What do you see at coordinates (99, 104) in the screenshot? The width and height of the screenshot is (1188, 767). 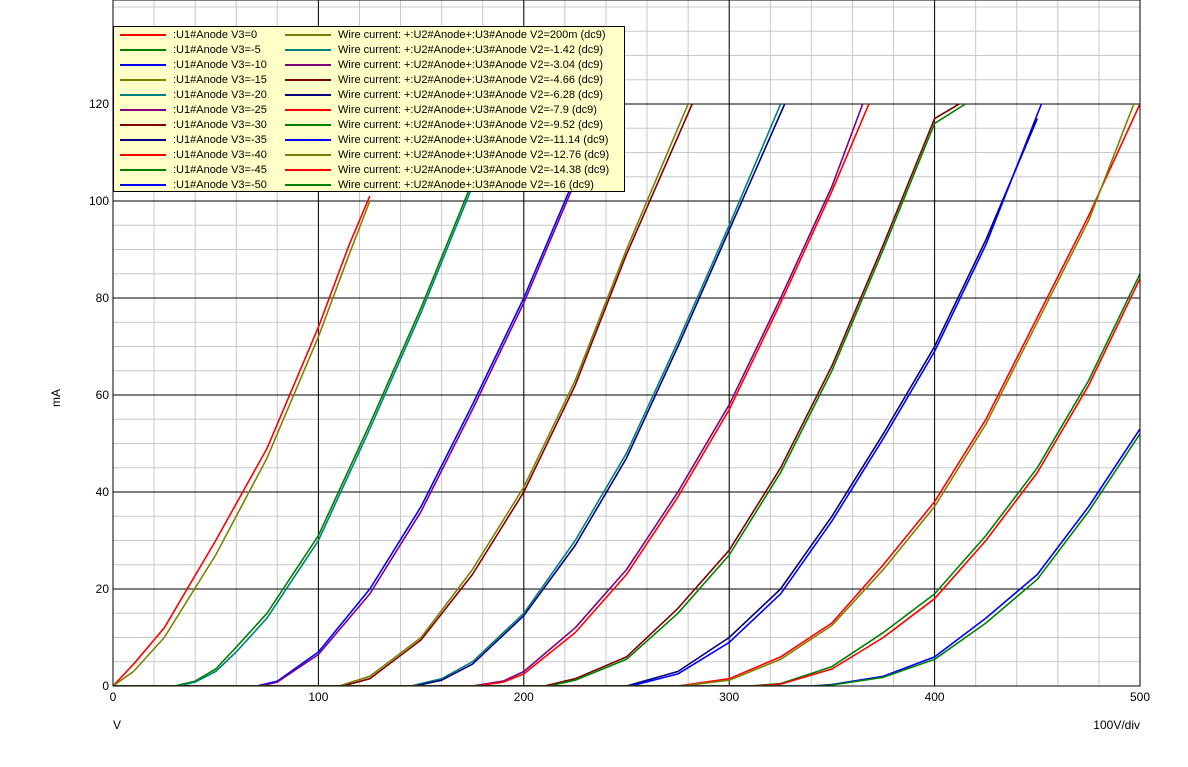 I see `y-tick-label: 120` at bounding box center [99, 104].